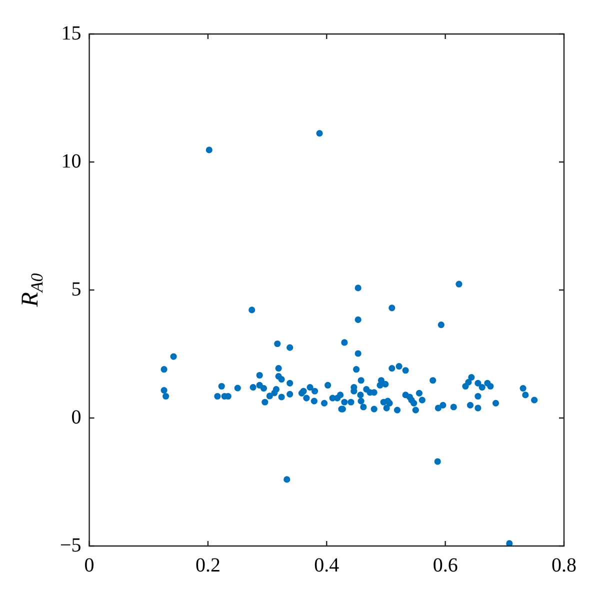  Describe the element at coordinates (207, 565) in the screenshot. I see `x-tick-label: 0.2` at that location.